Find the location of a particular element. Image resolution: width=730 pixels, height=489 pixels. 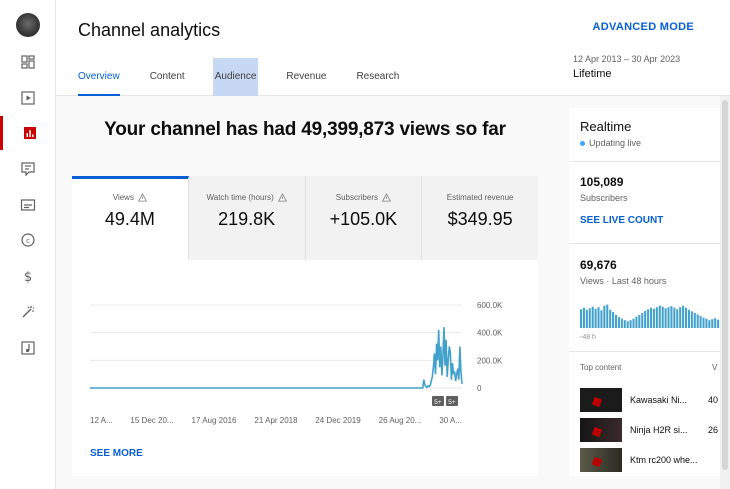

realtime-subscribers-label: Subscribers is located at coordinates (604, 198).